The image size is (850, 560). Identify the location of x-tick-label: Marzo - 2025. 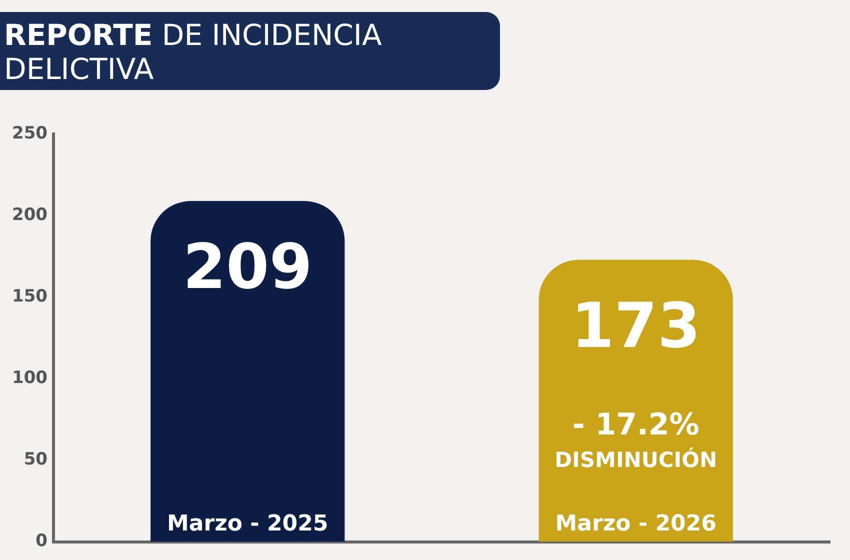
(247, 524).